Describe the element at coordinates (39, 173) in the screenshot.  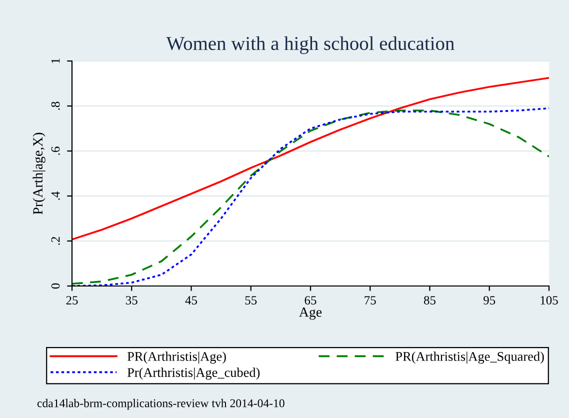
I see `y-axis-title: Pr(Arth|age,X)` at that location.